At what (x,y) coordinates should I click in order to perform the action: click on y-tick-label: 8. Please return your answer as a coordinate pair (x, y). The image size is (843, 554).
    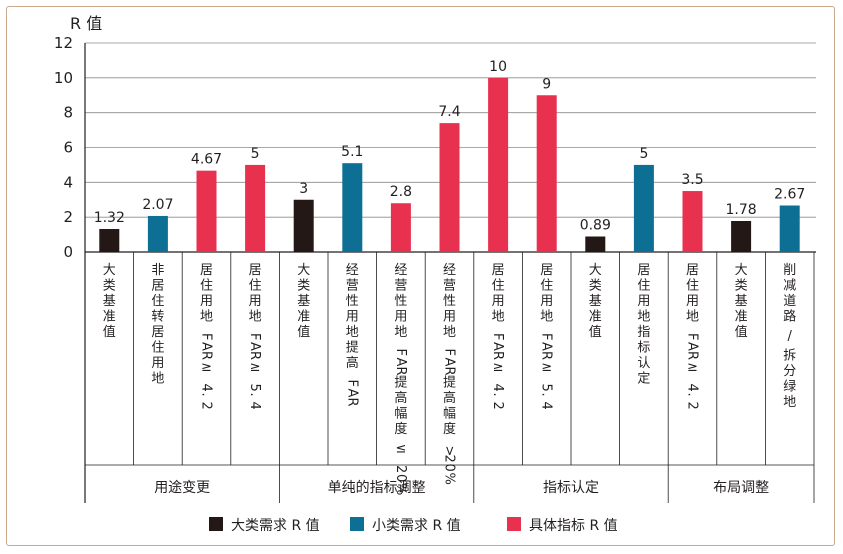
    Looking at the image, I should click on (68, 113).